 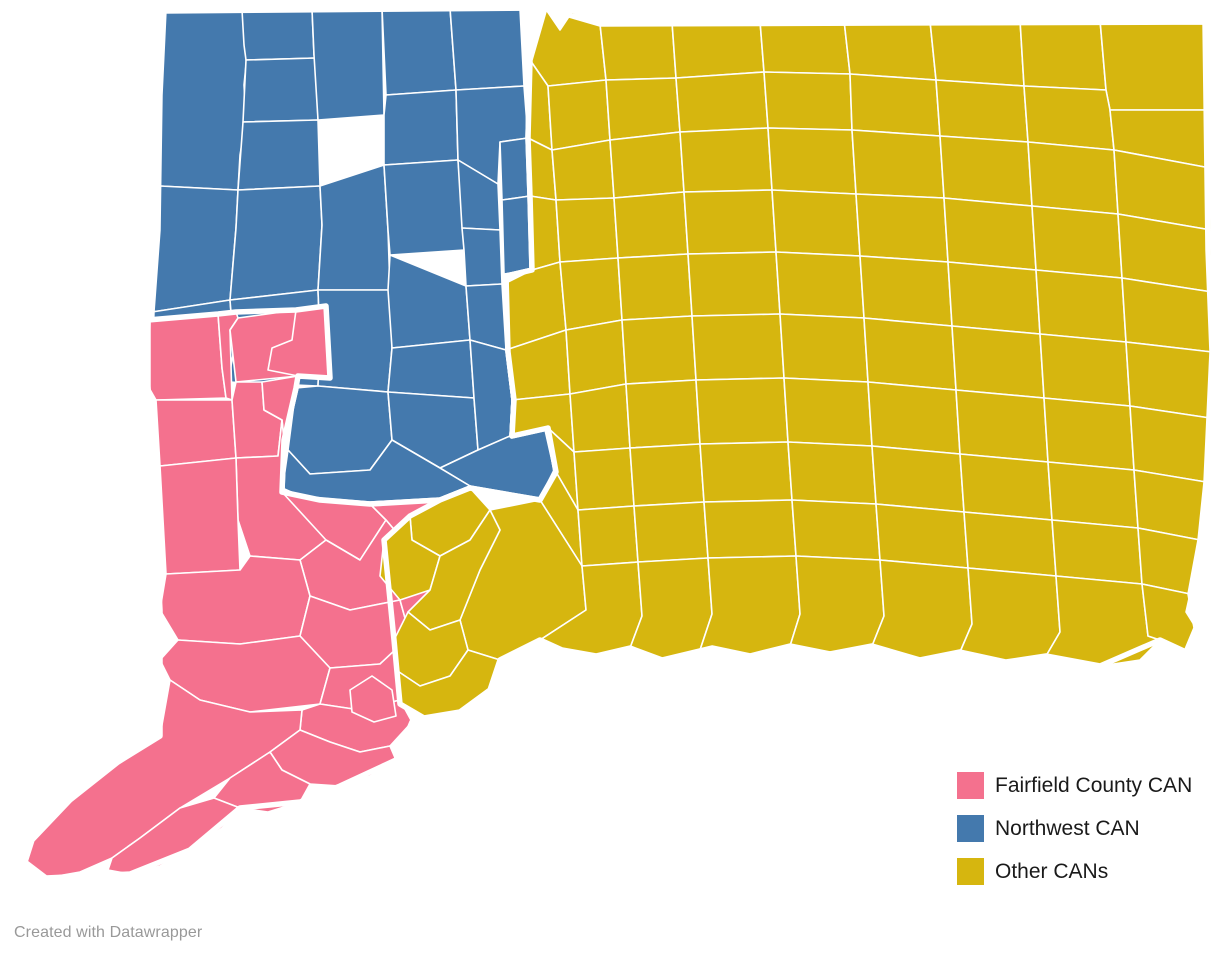 I want to click on legend-item-other-cans: Other CANs, so click(x=1088, y=871).